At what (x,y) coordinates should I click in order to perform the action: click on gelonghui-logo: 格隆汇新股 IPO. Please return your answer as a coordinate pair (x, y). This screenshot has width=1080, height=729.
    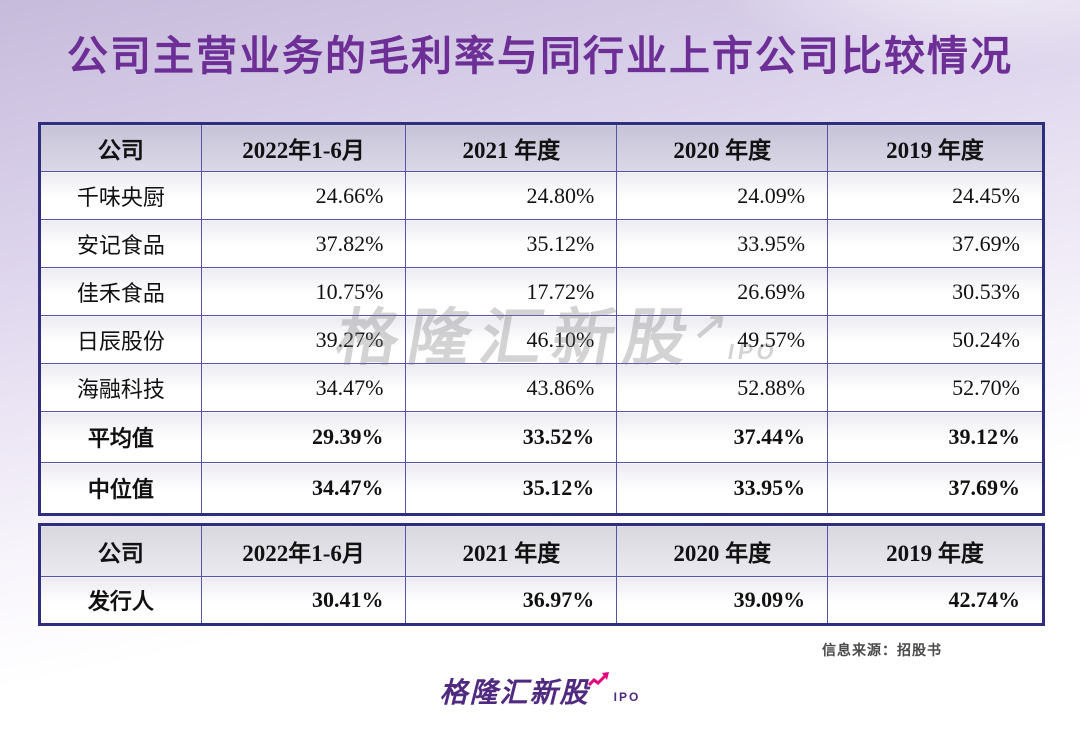
    Looking at the image, I should click on (540, 691).